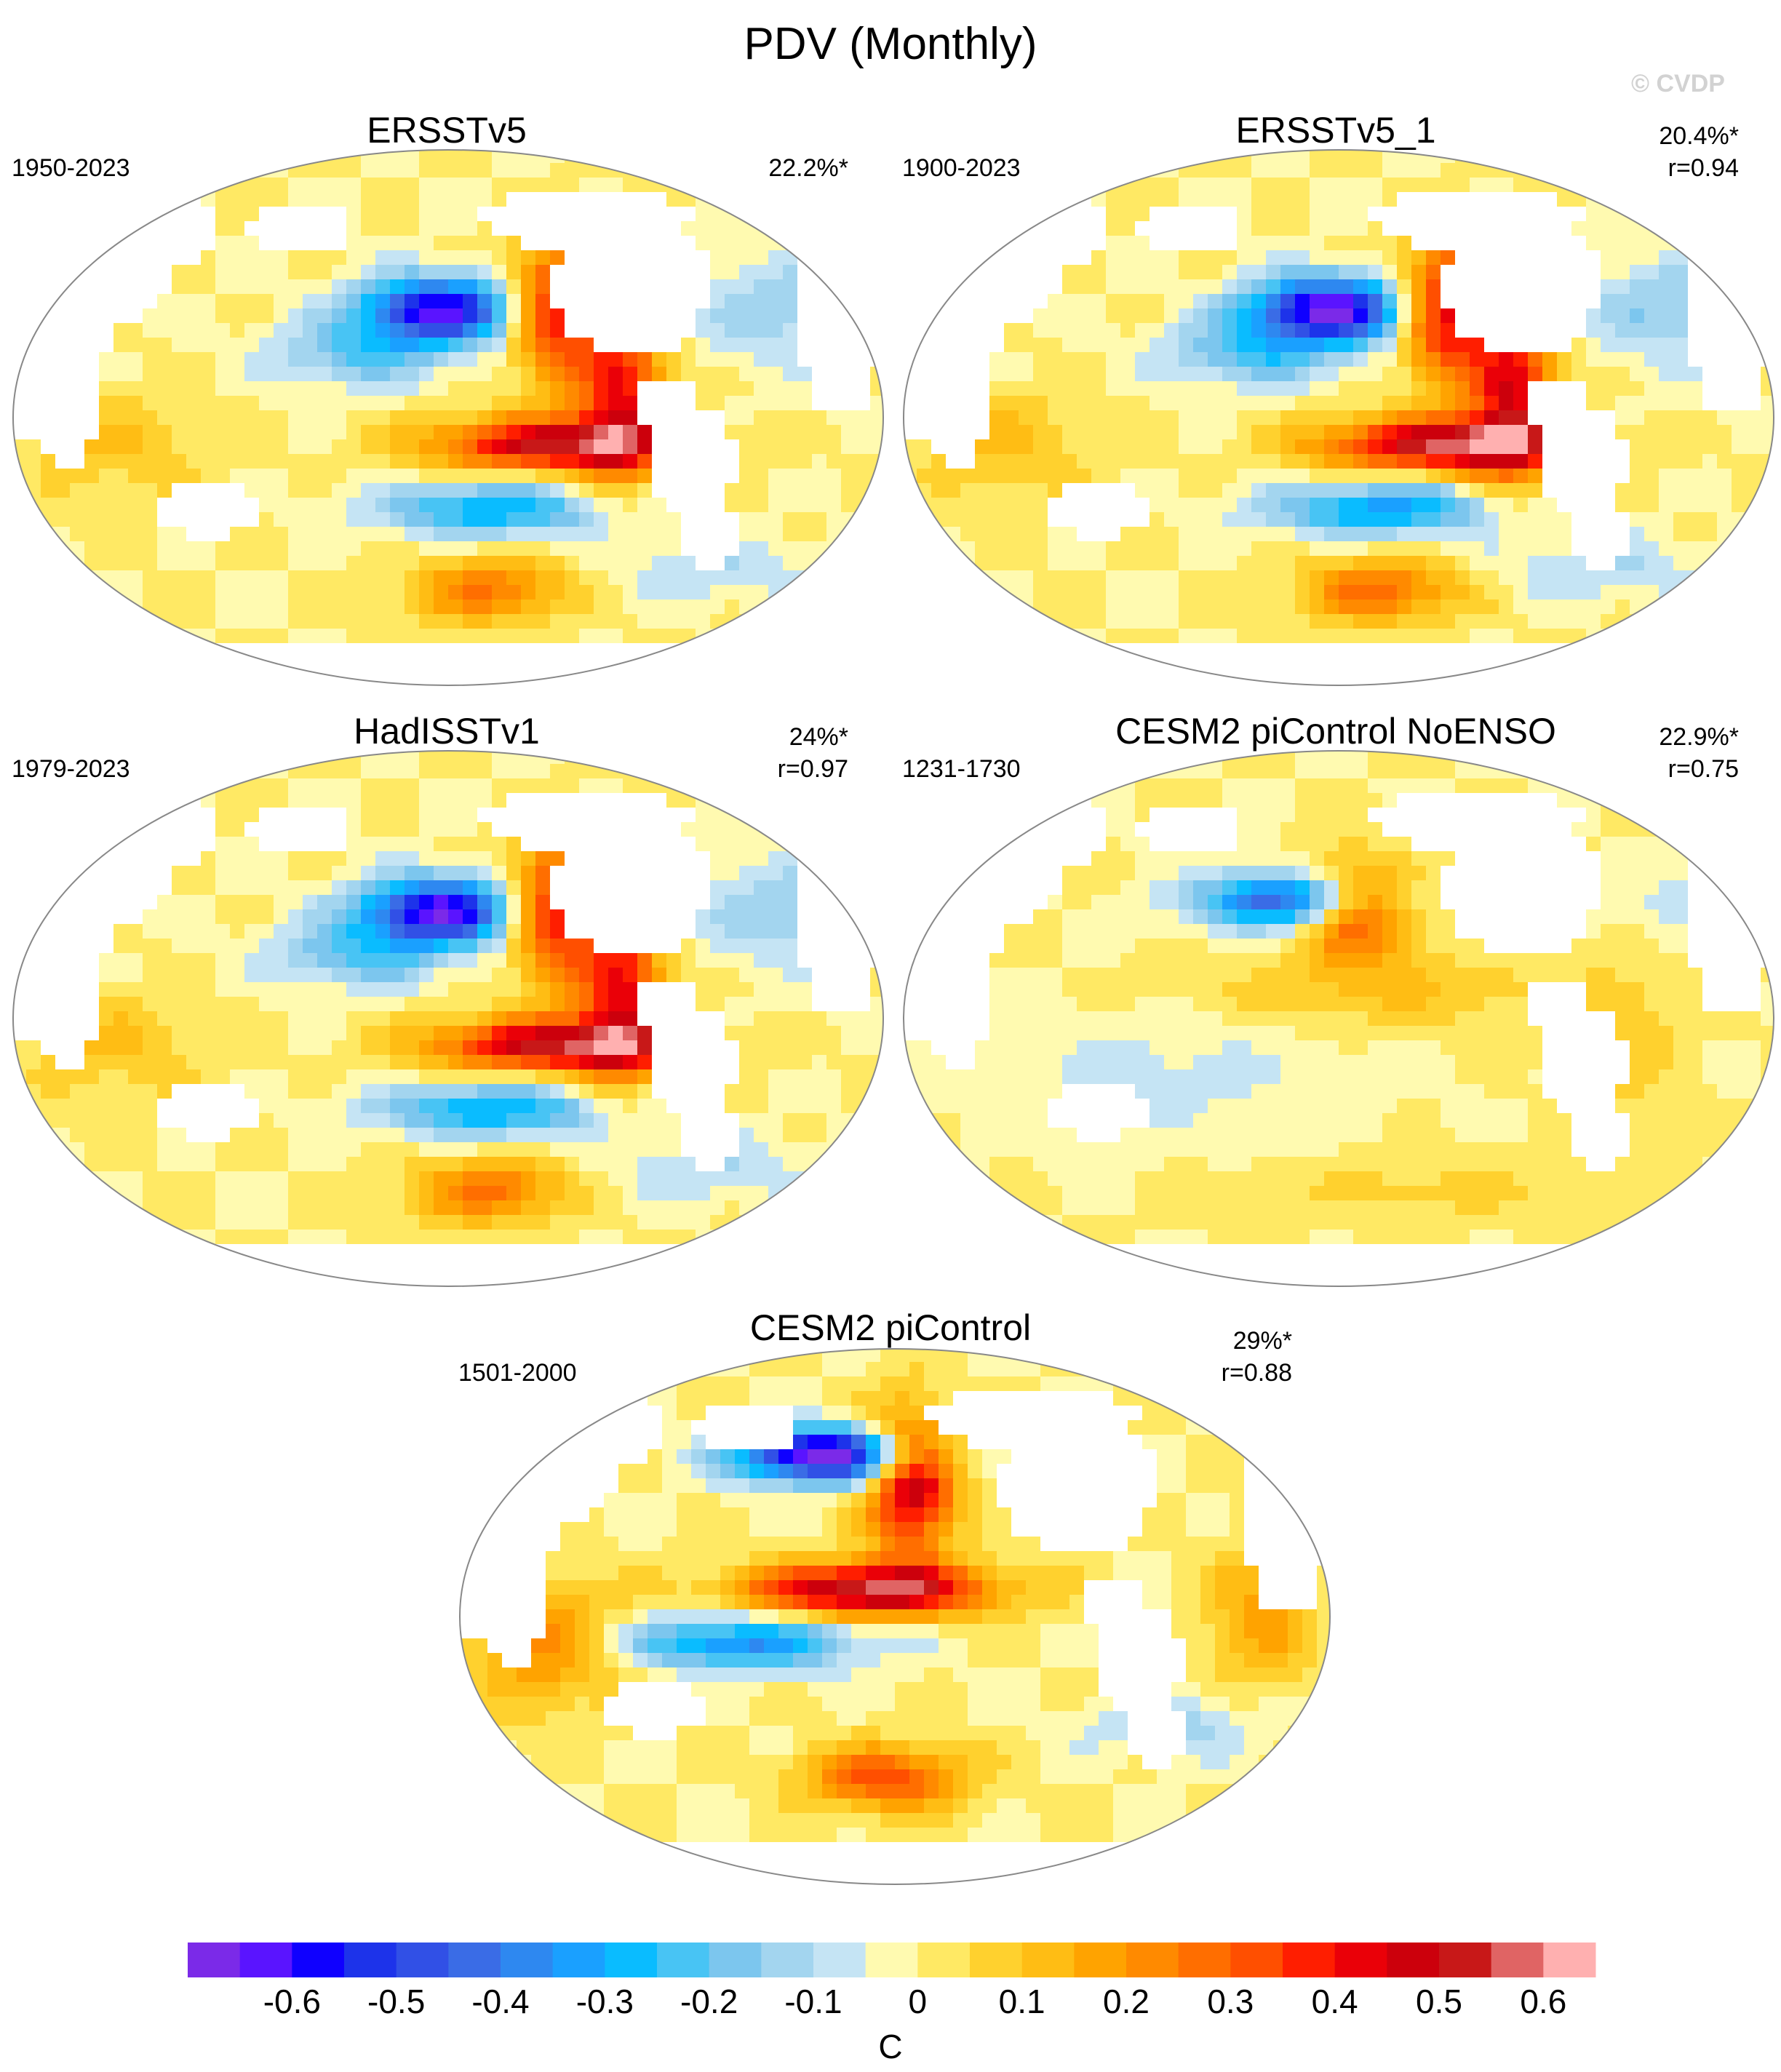  Describe the element at coordinates (812, 769) in the screenshot. I see `panel-pattern-corr: r=0.97` at that location.